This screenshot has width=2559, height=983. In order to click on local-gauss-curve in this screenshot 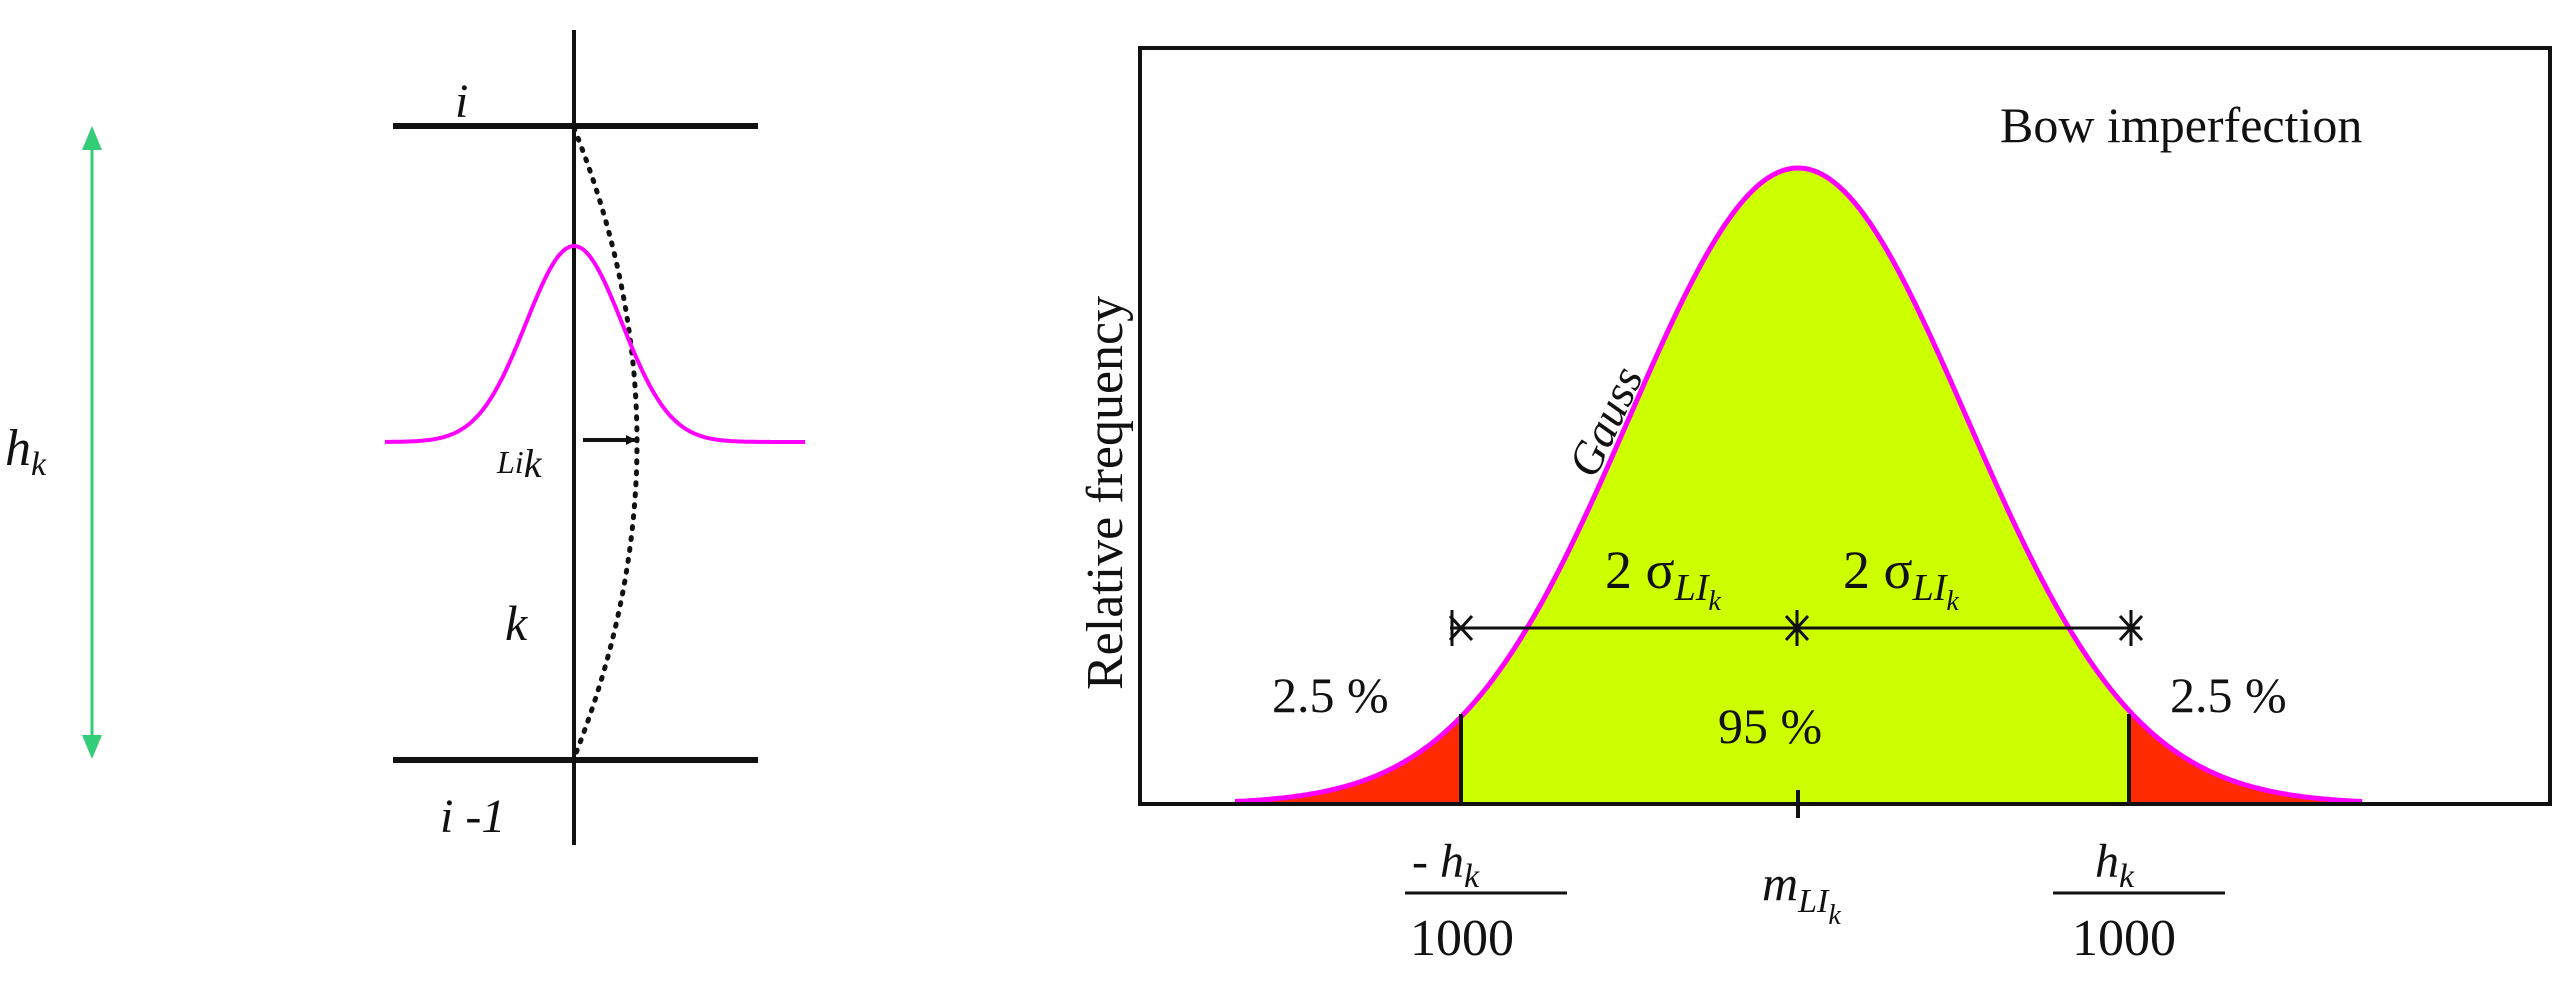, I will do `click(595, 344)`.